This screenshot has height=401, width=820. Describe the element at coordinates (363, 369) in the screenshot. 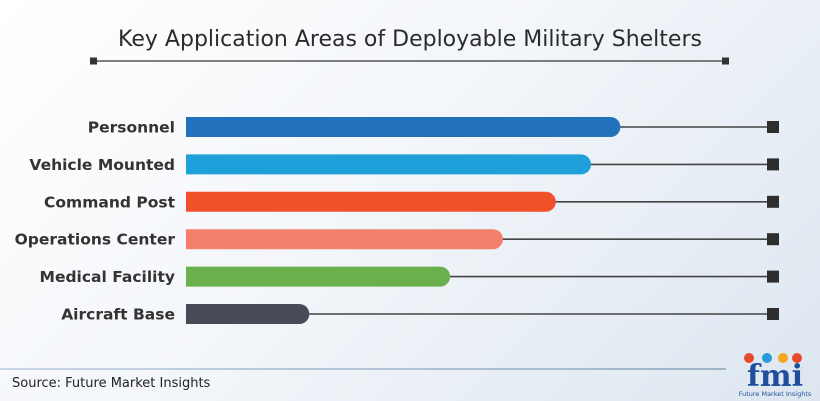

I see `source-divider` at that location.